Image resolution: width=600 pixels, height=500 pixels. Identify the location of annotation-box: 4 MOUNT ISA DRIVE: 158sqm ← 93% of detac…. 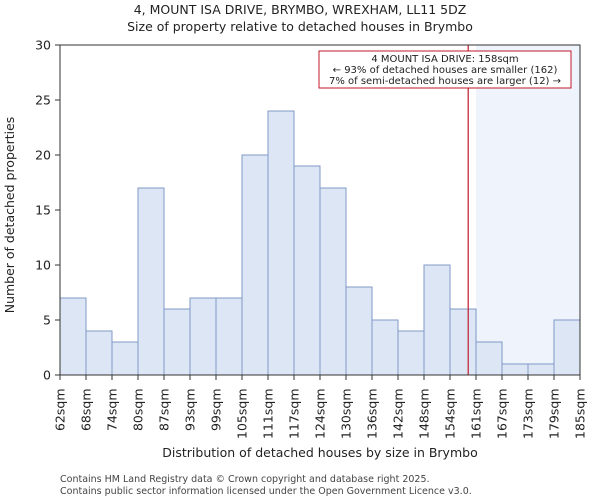
(445, 69).